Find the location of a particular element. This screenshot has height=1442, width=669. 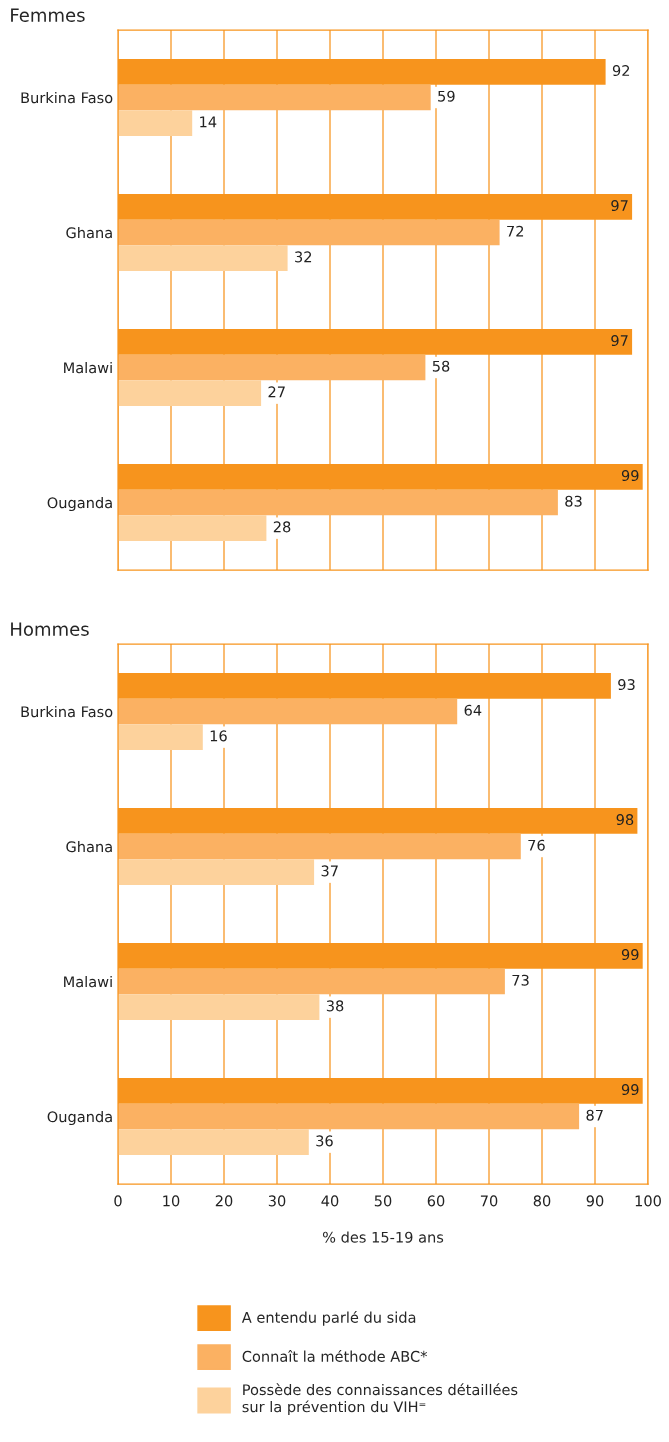

data-label: 76 is located at coordinates (536, 845).